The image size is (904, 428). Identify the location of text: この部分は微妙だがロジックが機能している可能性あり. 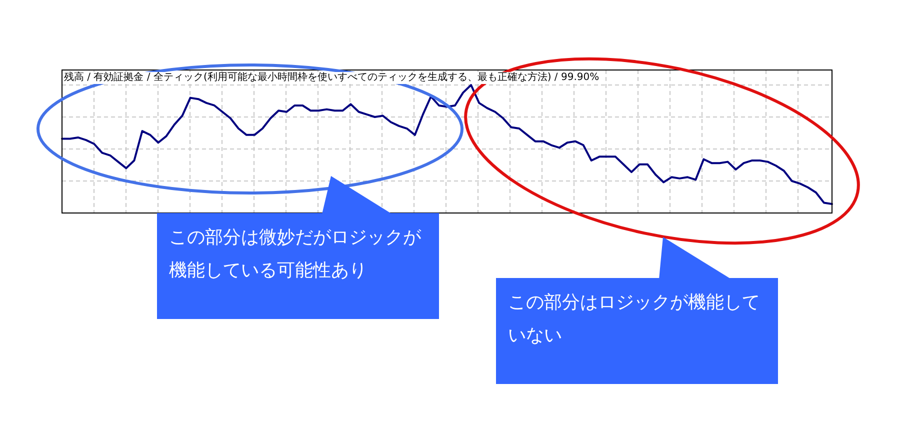
(298, 266).